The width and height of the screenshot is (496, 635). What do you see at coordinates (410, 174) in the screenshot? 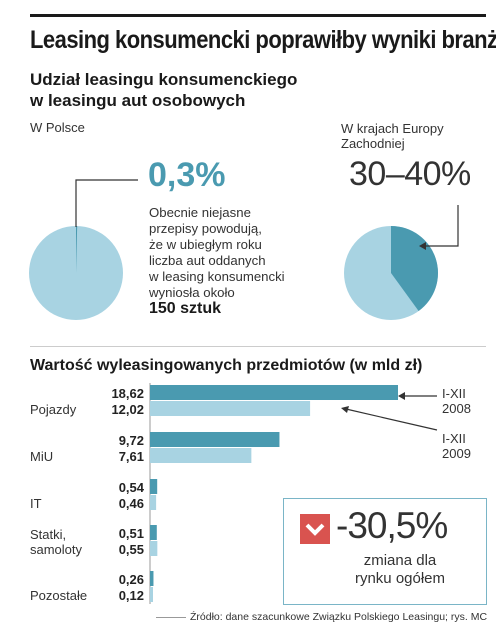
I see `western-europe-value: 30–40%` at bounding box center [410, 174].